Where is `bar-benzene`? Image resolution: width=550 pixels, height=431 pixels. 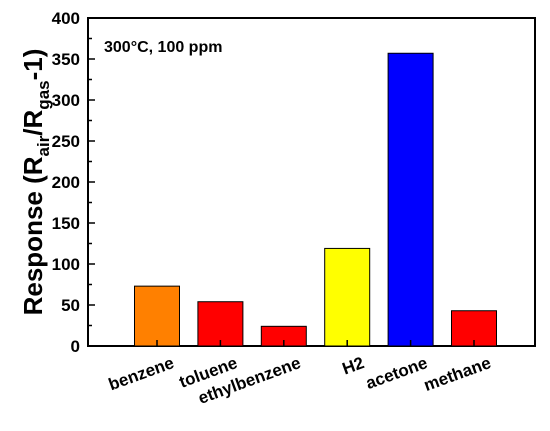
bar-benzene is located at coordinates (157, 316).